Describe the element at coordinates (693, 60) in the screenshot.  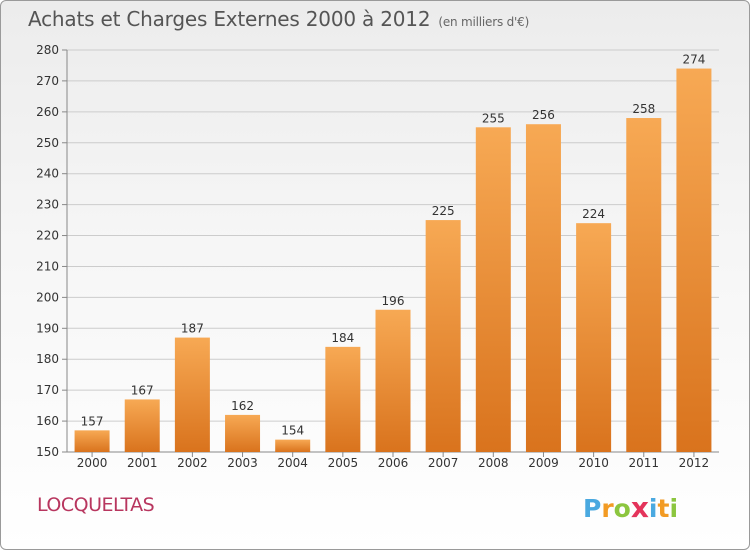
I see `bar-value-label: 274` at that location.